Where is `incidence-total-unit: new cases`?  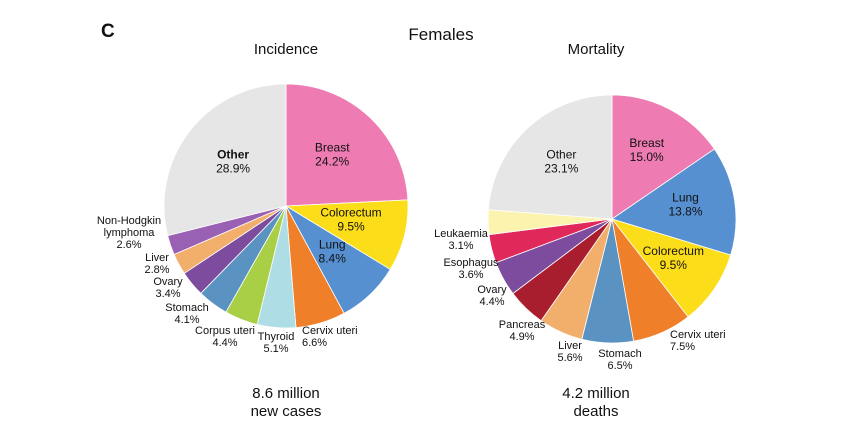
incidence-total-unit: new cases is located at coordinates (286, 411).